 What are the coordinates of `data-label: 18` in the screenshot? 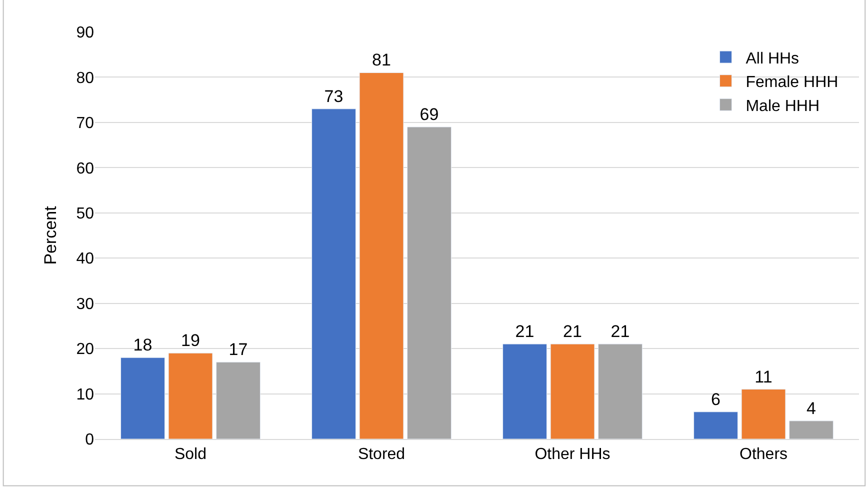 It's located at (142, 345).